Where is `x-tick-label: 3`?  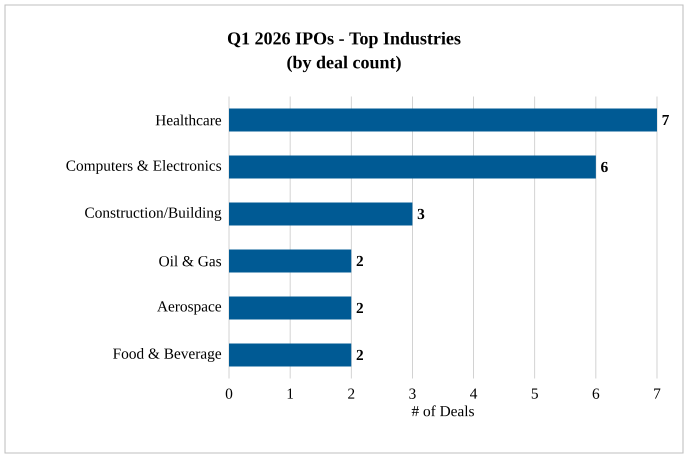 x-tick-label: 3 is located at coordinates (412, 393).